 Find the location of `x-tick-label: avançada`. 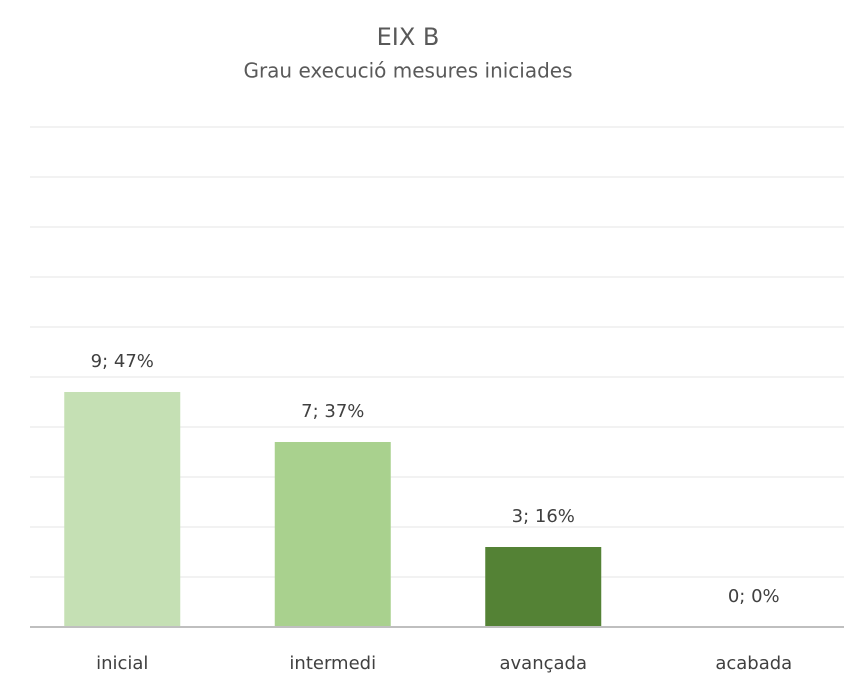

x-tick-label: avançada is located at coordinates (543, 663).